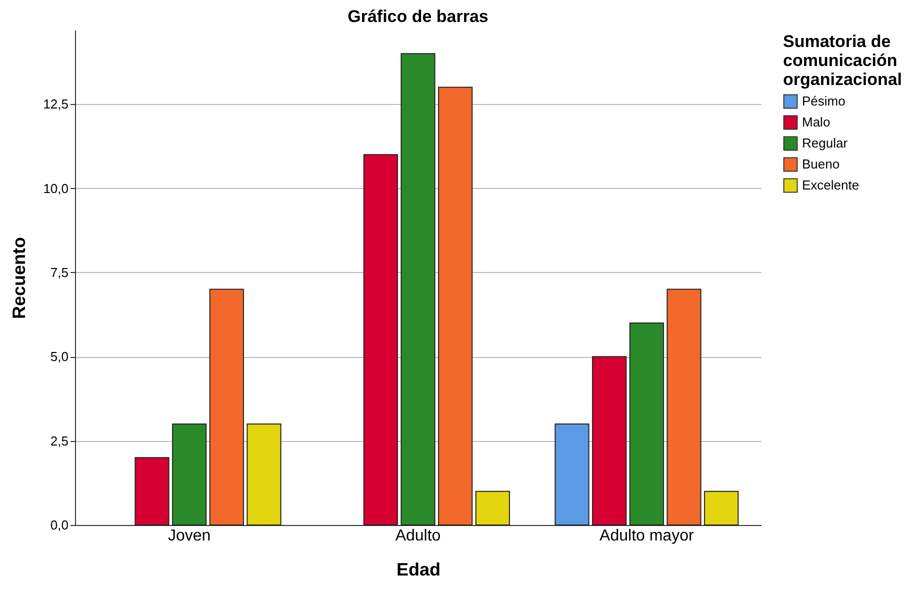 This screenshot has width=917, height=589. Describe the element at coordinates (821, 164) in the screenshot. I see `legend-label: Bueno` at that location.